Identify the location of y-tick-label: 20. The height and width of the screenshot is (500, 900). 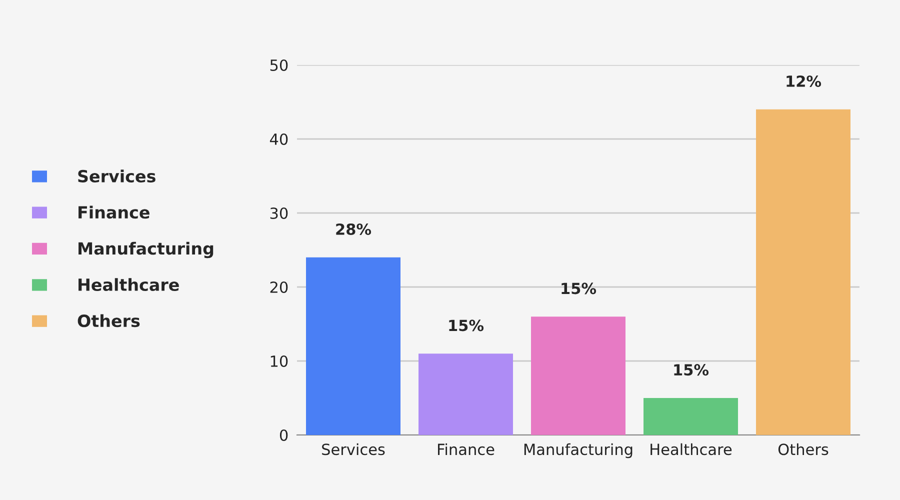
(279, 287).